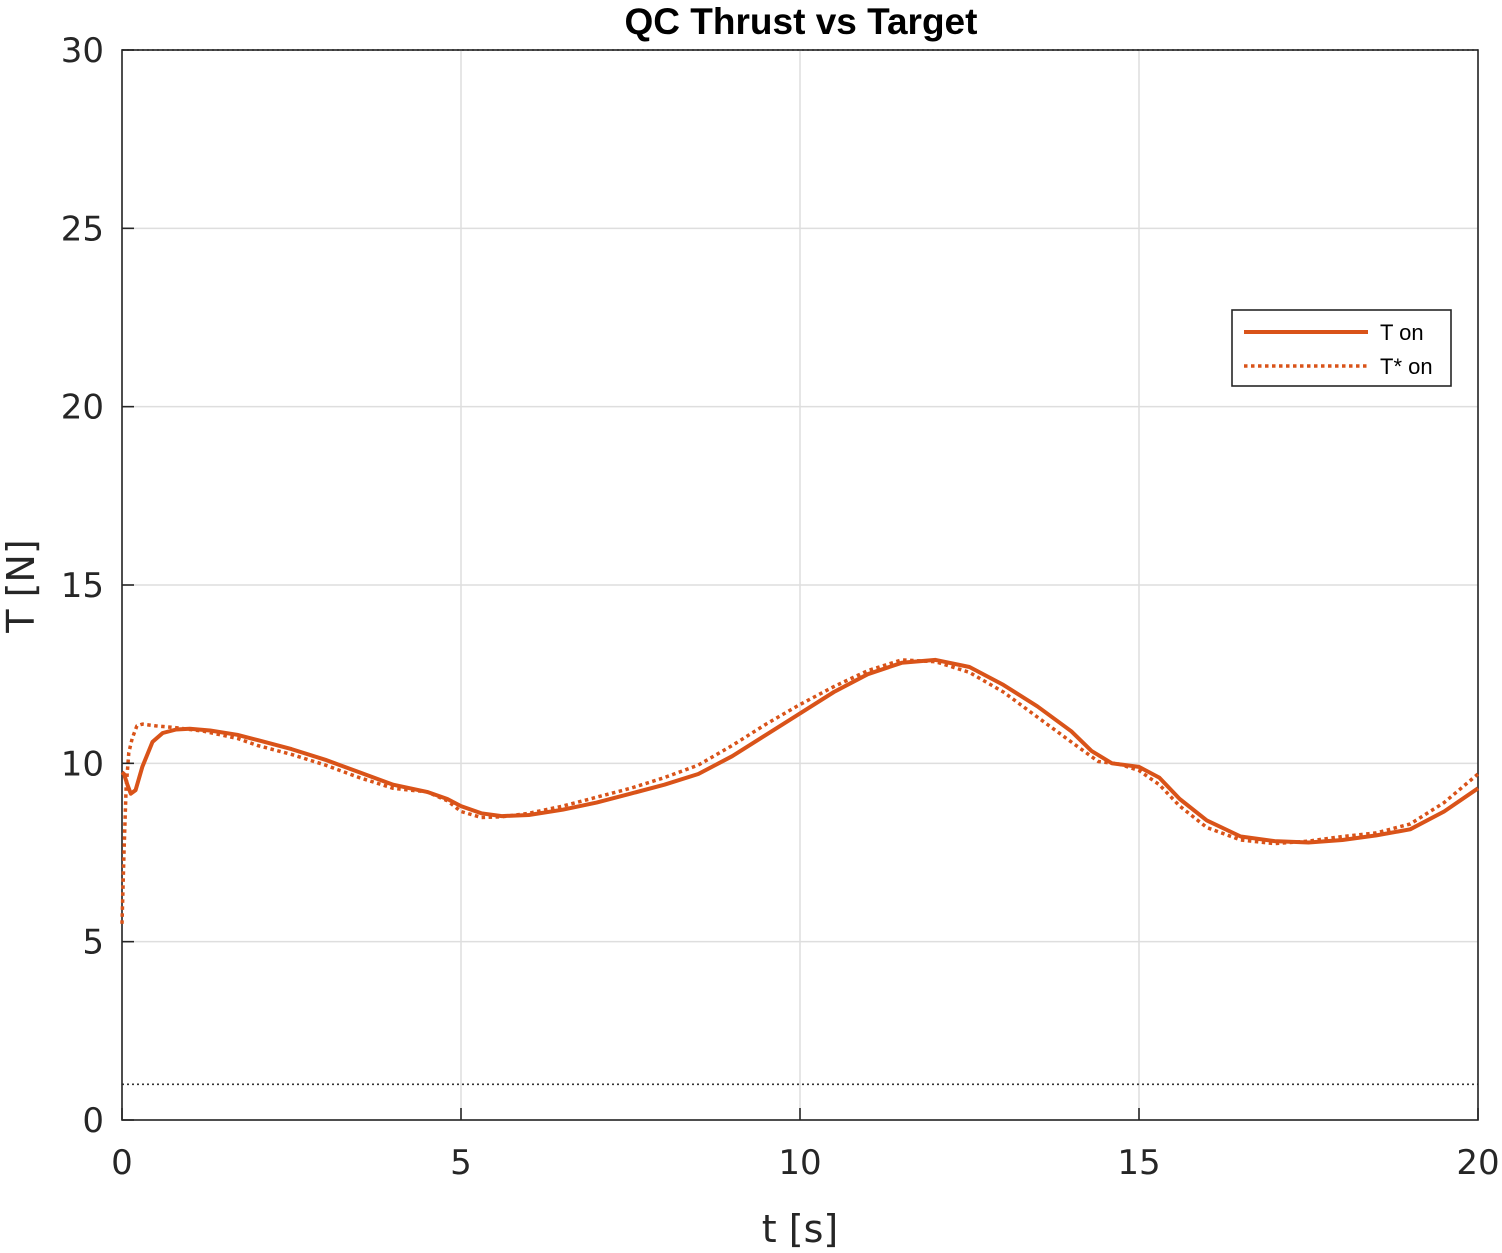  Describe the element at coordinates (82, 764) in the screenshot. I see `y-tick-label: 10` at that location.